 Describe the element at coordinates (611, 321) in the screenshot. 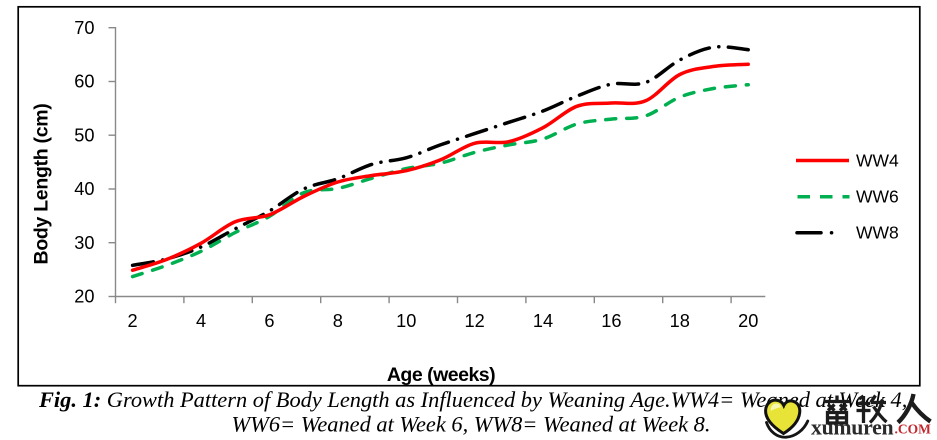

I see `svg-text: 16` at that location.